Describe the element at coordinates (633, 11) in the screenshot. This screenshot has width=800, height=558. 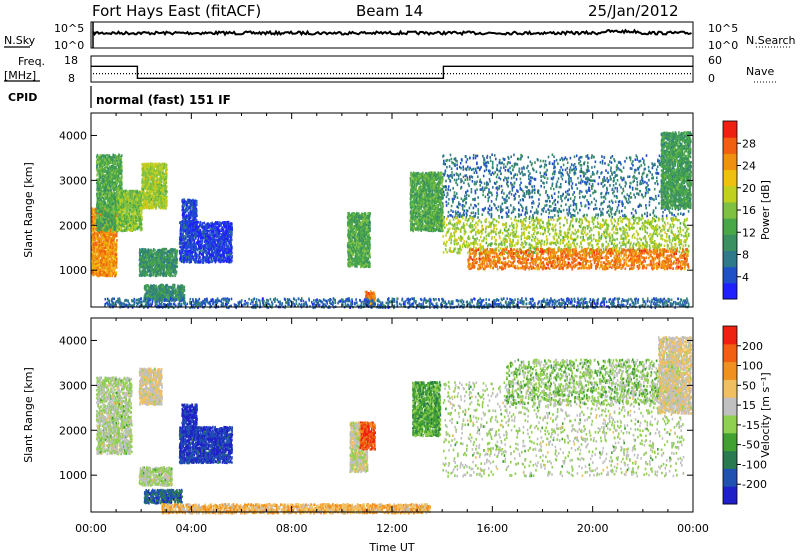
I see `date-label: 25/Jan/2012` at that location.